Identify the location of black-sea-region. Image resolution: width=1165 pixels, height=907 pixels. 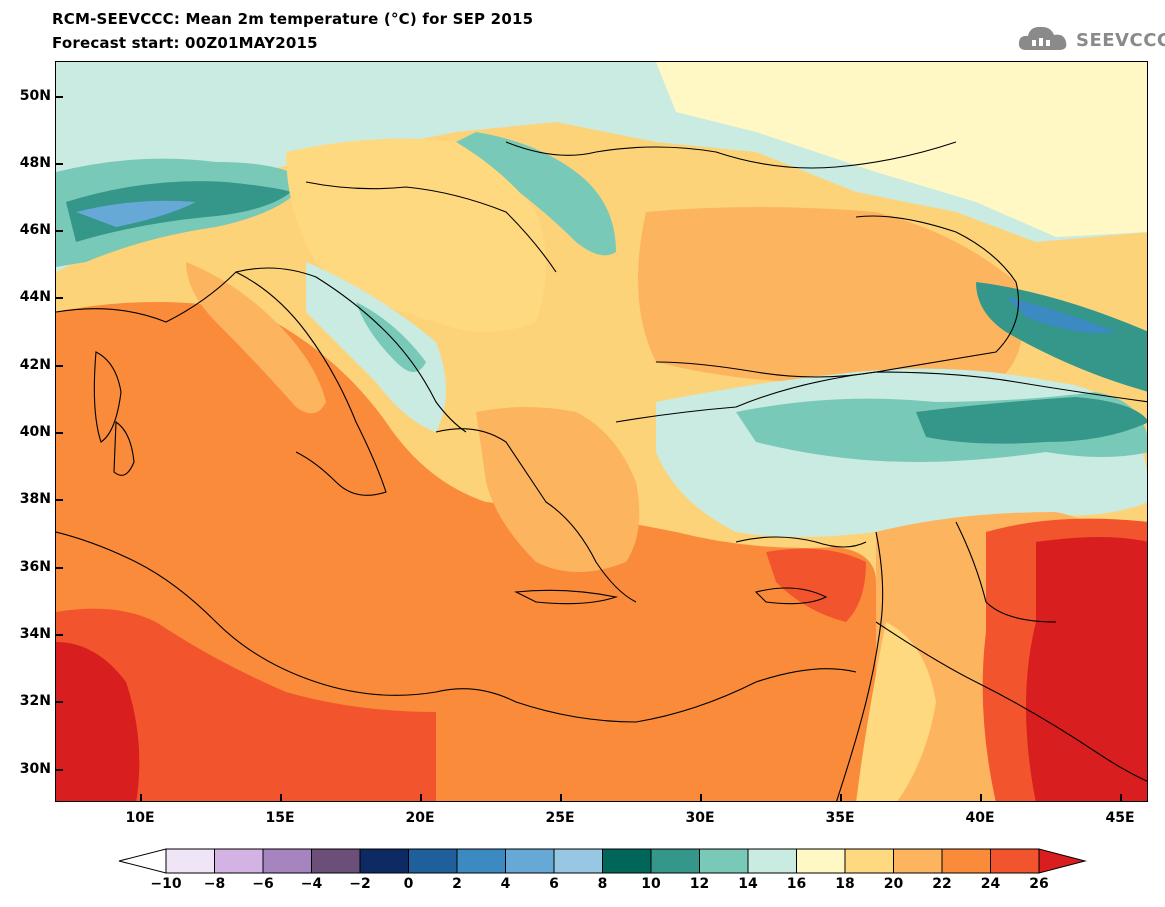
(830, 297).